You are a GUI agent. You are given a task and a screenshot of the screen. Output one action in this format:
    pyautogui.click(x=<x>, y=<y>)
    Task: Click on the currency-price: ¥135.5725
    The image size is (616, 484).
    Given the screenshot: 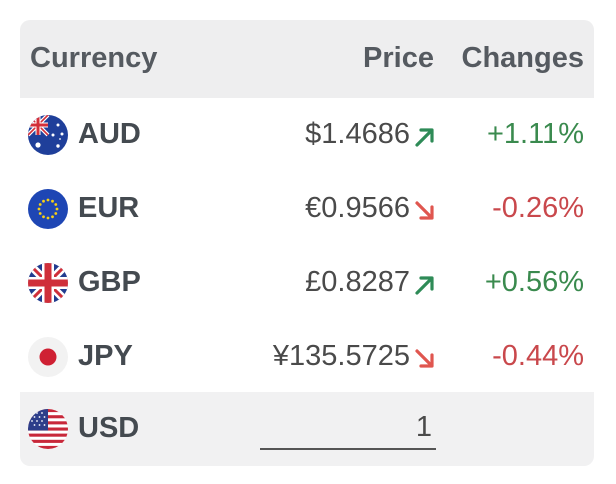 What is the action you would take?
    pyautogui.click(x=341, y=356)
    